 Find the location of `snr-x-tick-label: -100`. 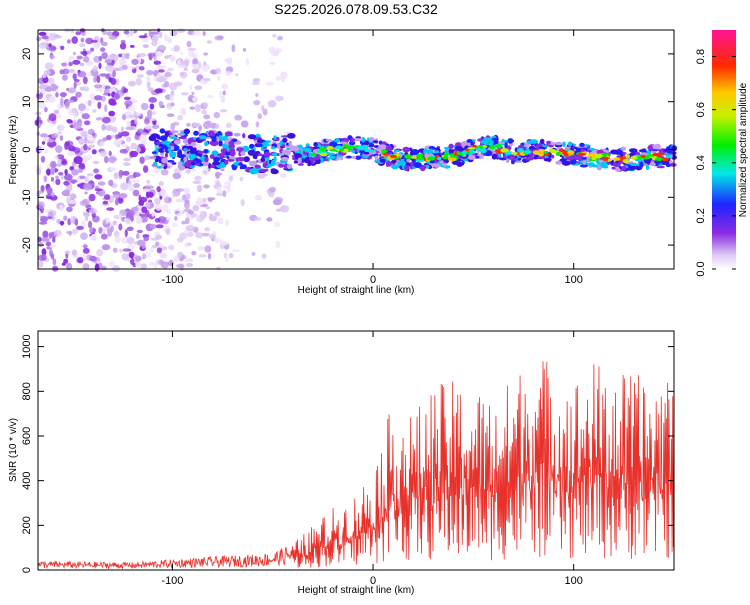

snr-x-tick-label: -100 is located at coordinates (172, 581).